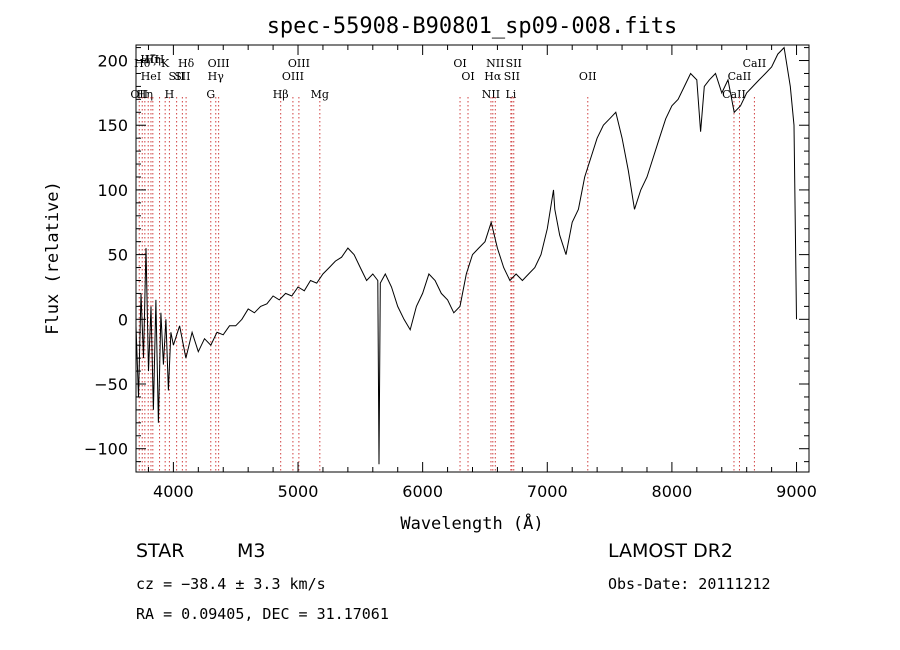  What do you see at coordinates (165, 63) in the screenshot?
I see `line-marker-label-7: K` at bounding box center [165, 63].